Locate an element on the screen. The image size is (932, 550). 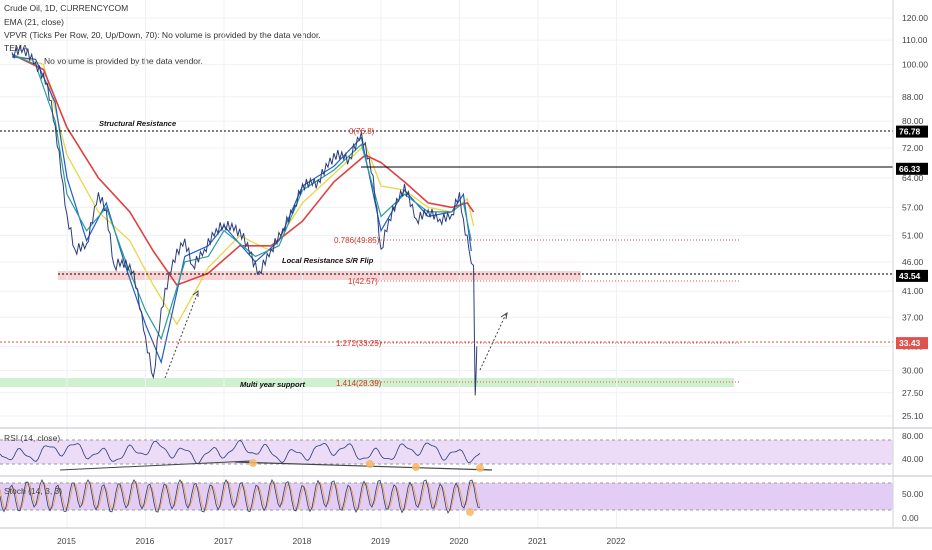
stoch-d-line is located at coordinates (240, 496).